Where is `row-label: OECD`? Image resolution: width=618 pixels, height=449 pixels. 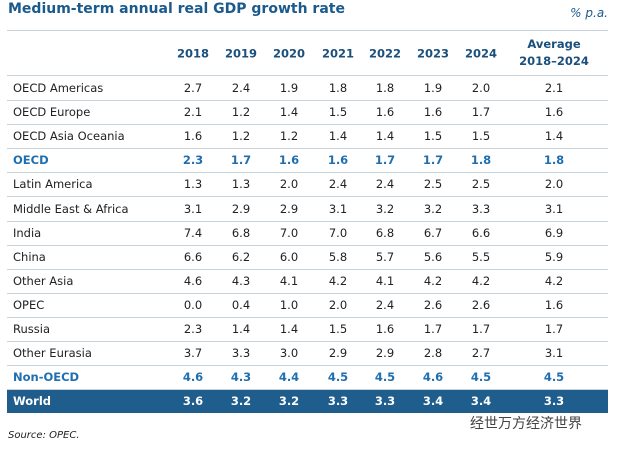 row-label: OECD is located at coordinates (31, 160).